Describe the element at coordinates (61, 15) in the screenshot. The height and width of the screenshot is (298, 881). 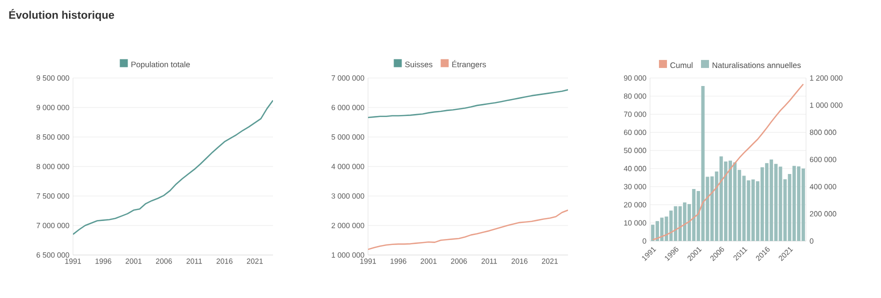
I see `chart-title: Évolution historique` at that location.